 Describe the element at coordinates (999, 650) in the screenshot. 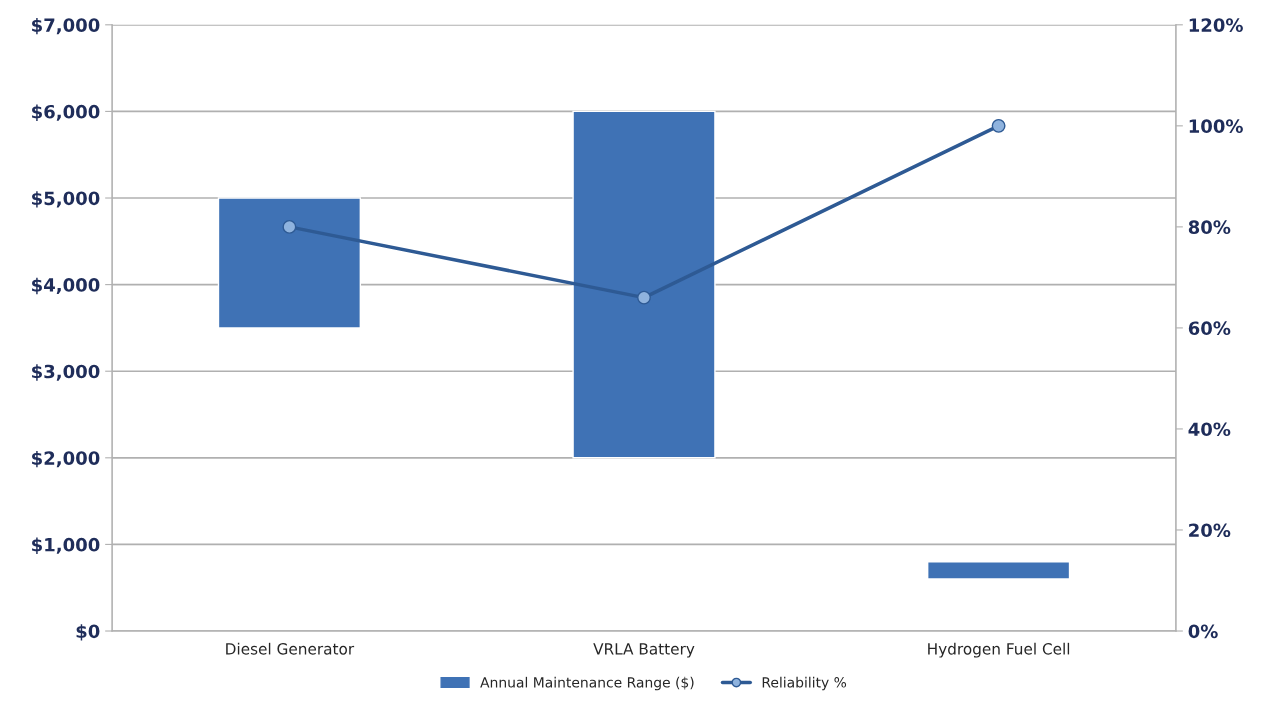

I see `x-tick-label: Hydrogen Fuel Cell` at that location.